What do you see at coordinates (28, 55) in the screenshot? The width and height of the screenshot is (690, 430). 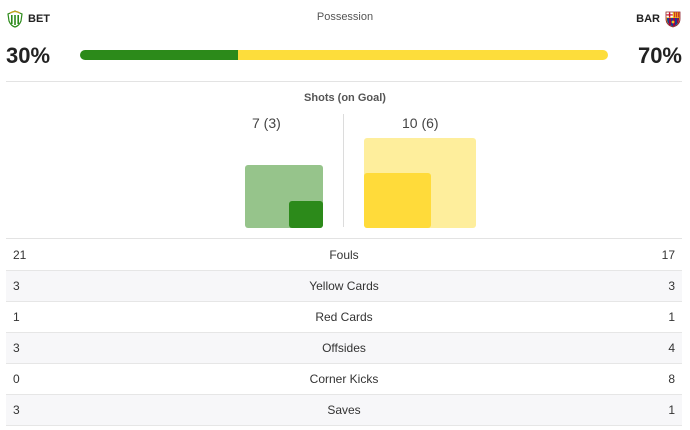 I see `home-possession-percent: 30%` at bounding box center [28, 55].